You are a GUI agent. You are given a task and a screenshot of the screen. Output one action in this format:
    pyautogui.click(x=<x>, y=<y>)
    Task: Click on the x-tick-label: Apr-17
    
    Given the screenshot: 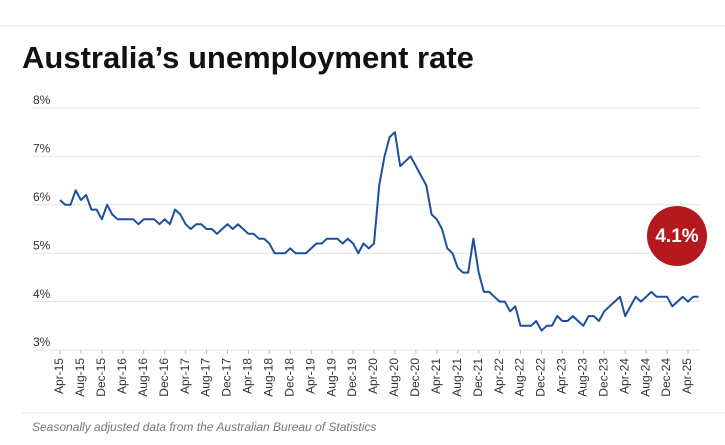 What is the action you would take?
    pyautogui.click(x=185, y=376)
    